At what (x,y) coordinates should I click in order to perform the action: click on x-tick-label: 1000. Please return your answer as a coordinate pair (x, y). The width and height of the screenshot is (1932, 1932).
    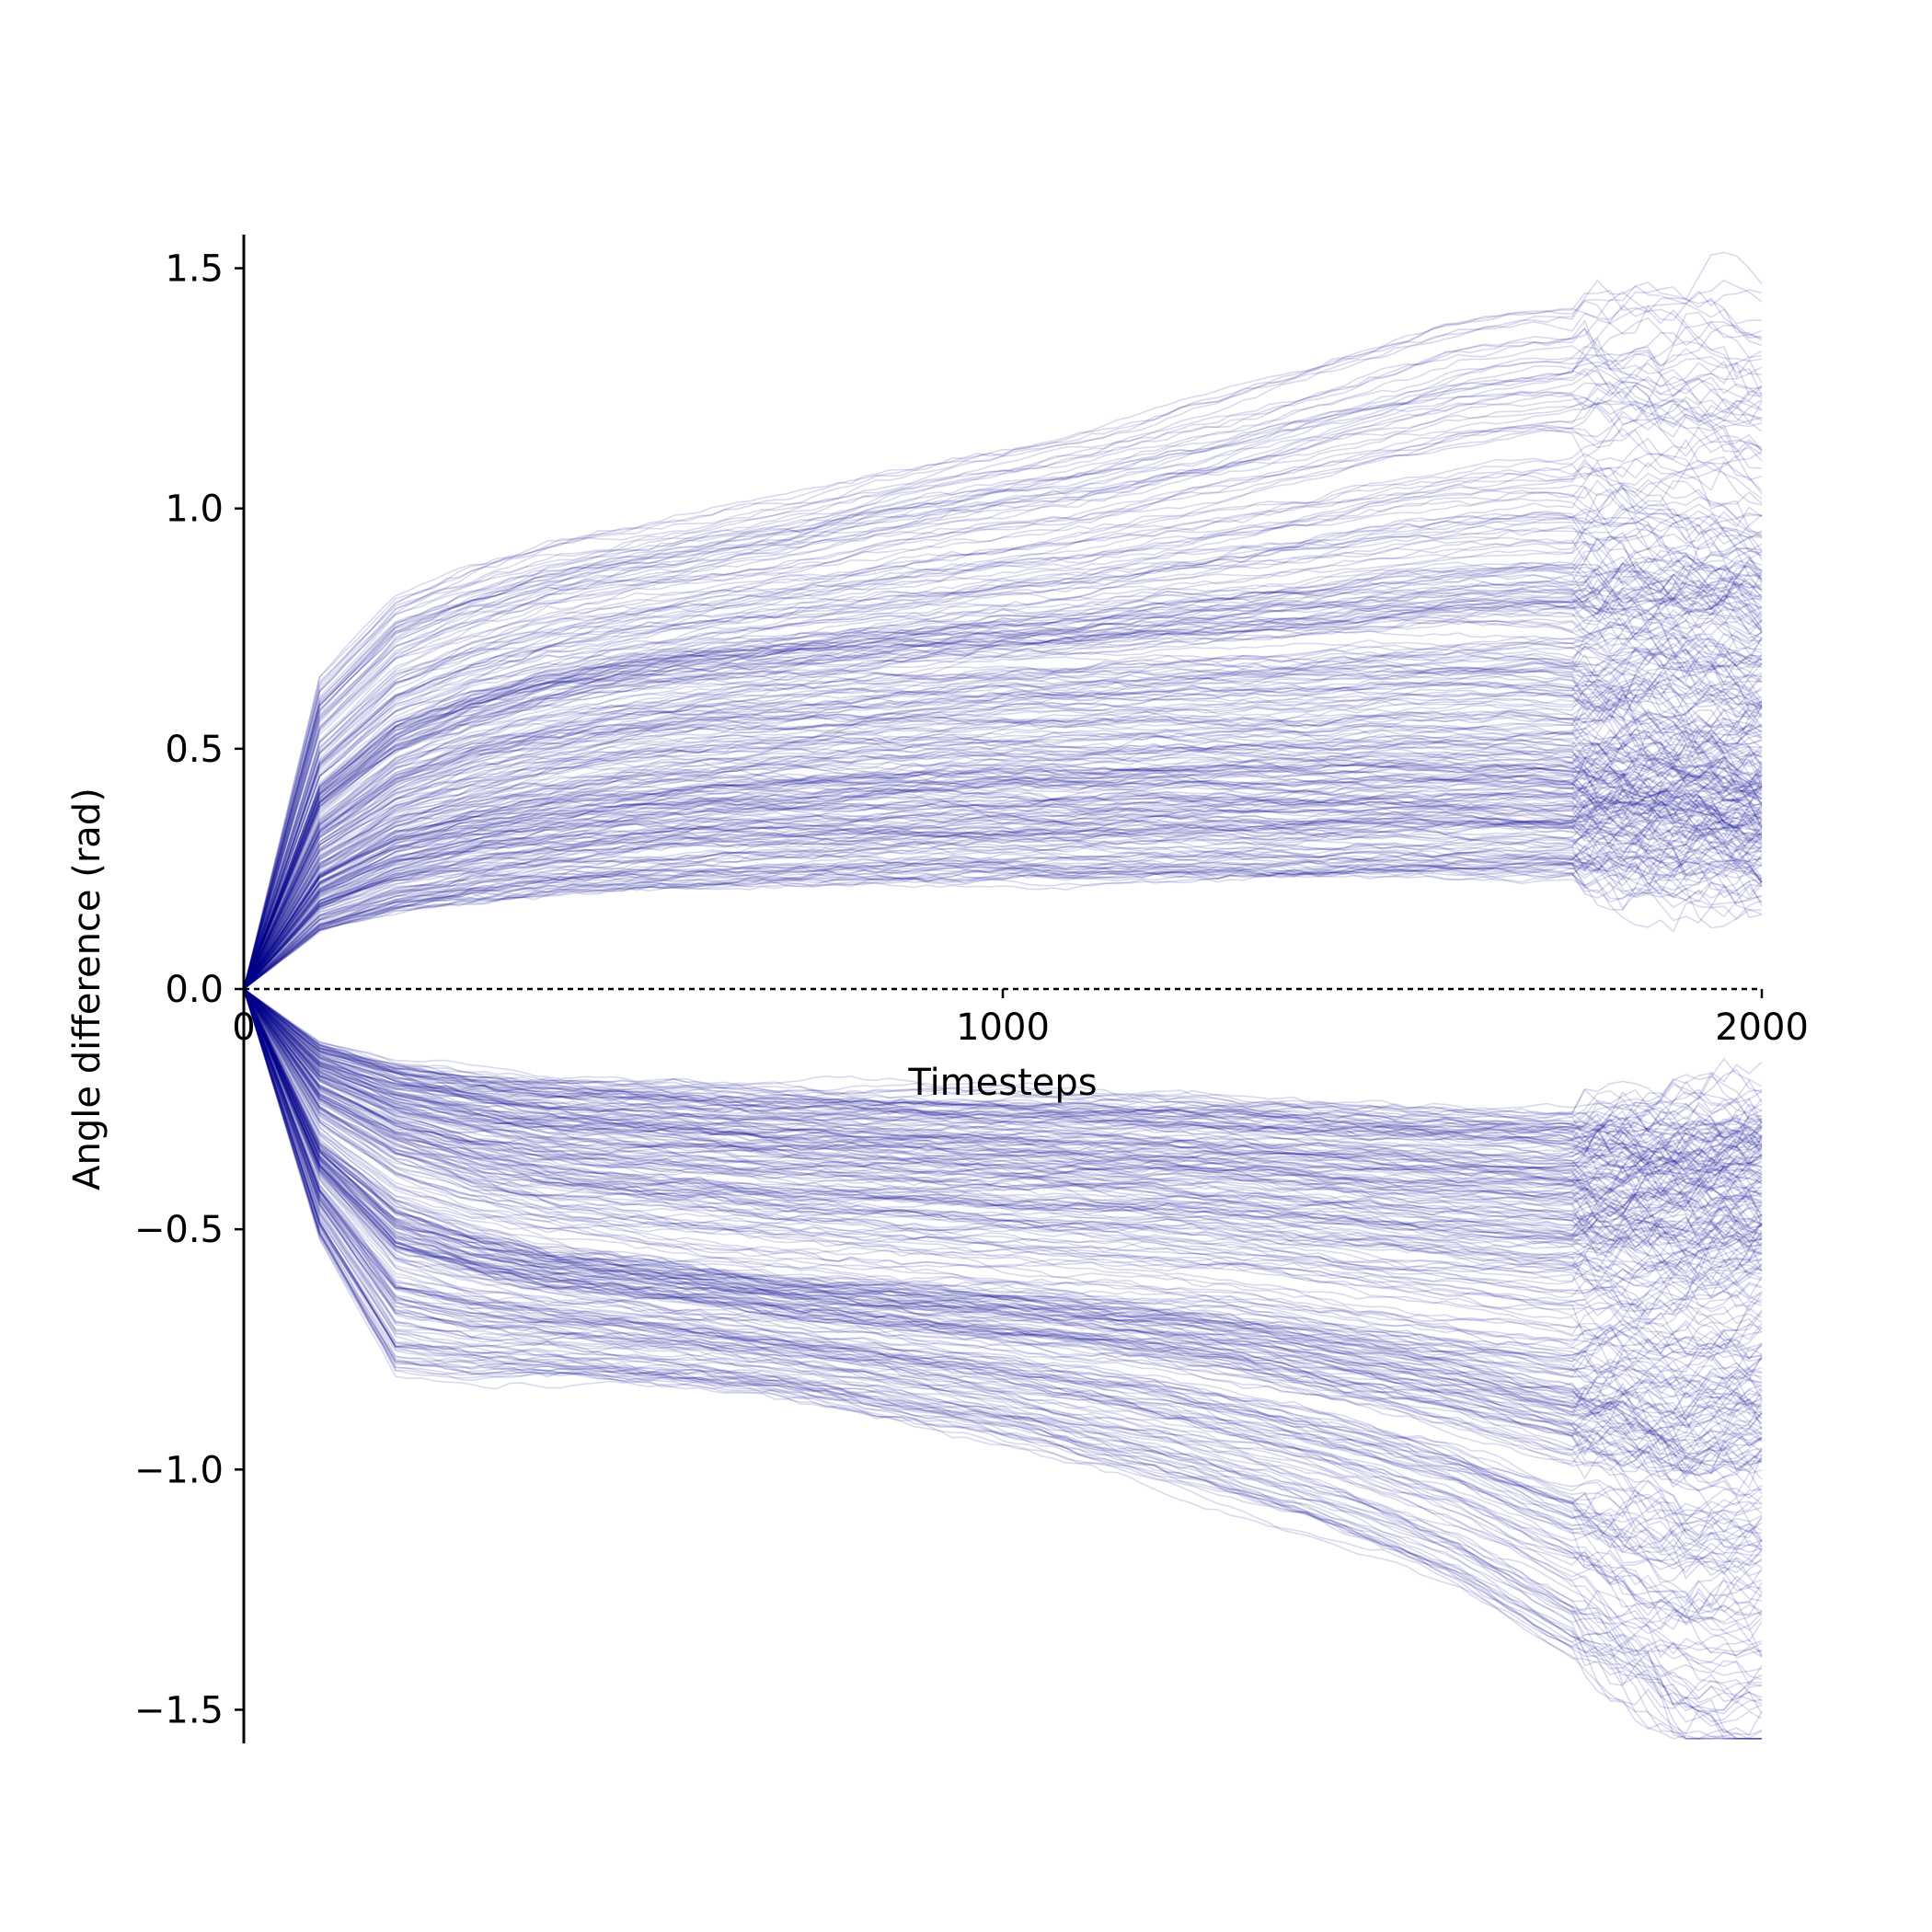
    Looking at the image, I should click on (1003, 1027).